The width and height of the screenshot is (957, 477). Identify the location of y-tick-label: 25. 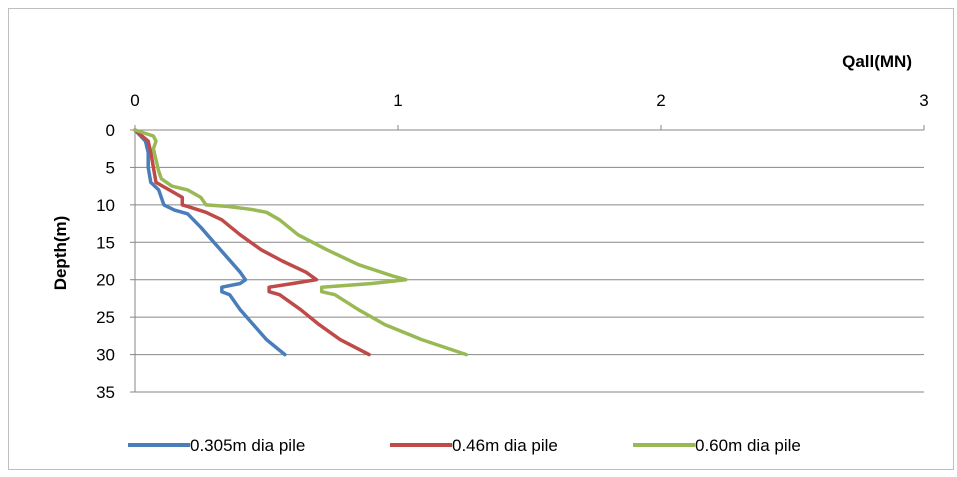
(105, 317).